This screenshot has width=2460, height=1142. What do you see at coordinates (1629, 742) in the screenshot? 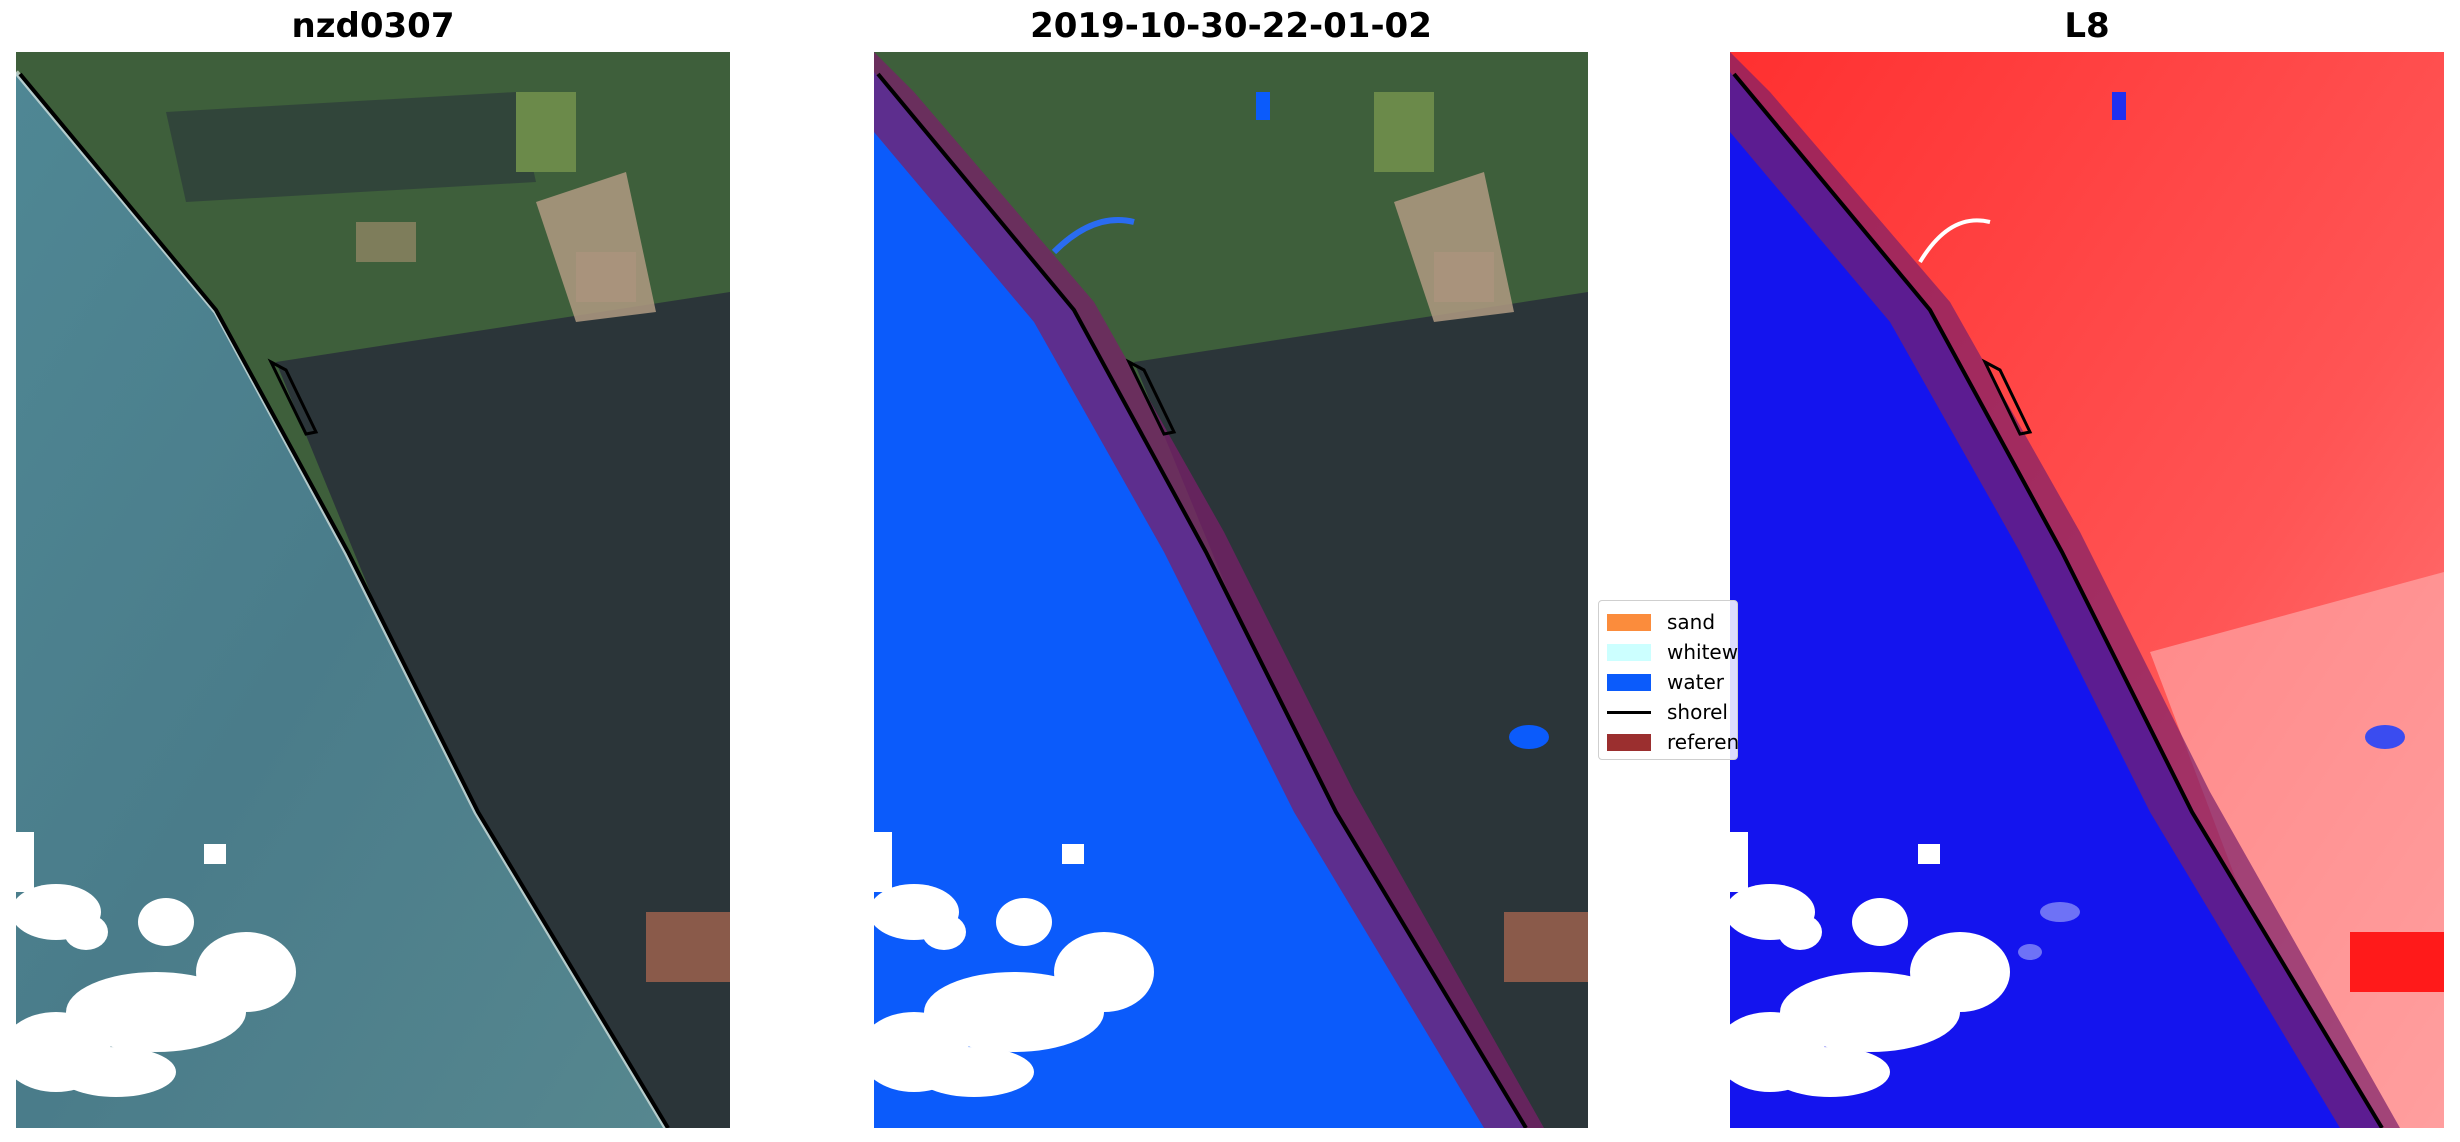
I see `legend-swatch-reference` at bounding box center [1629, 742].